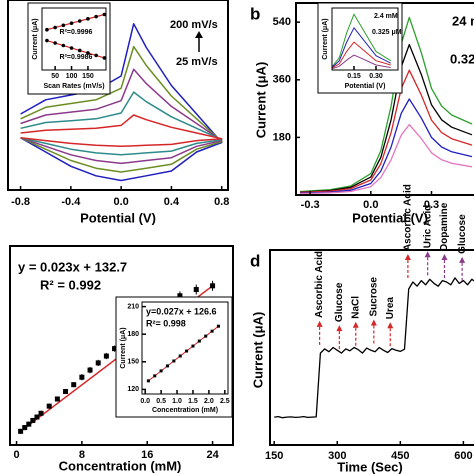 The image size is (474, 474). What do you see at coordinates (444, 226) in the screenshot?
I see `event-label: Dopamine` at bounding box center [444, 226].